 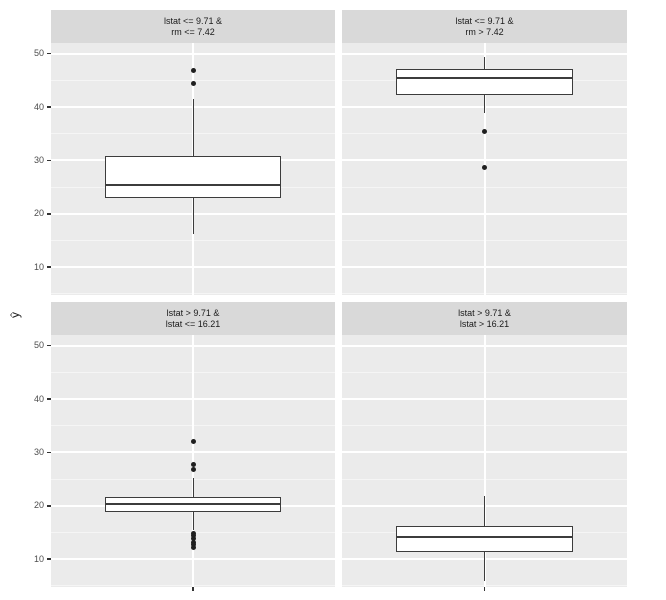 I want to click on facet-strip-bottom-left: lstat > 9.71 & lstat <= 16.21, so click(x=193, y=318).